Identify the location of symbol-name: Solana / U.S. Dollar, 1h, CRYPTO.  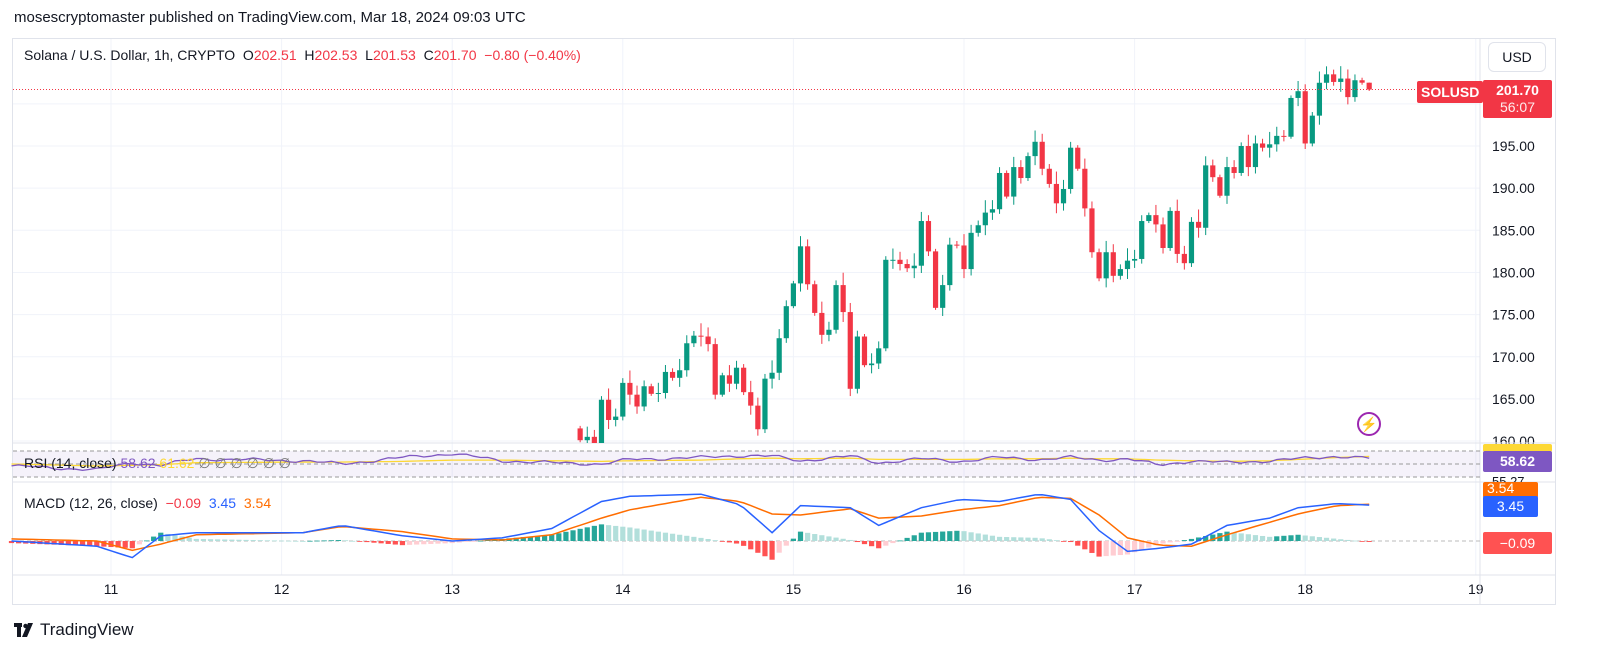
(130, 55).